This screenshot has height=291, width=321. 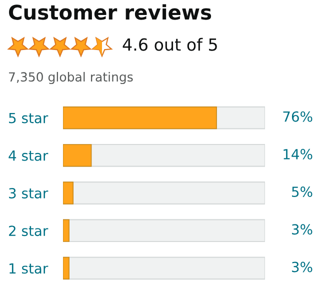 What do you see at coordinates (29, 268) in the screenshot?
I see `y-tick-label: 1 star` at bounding box center [29, 268].